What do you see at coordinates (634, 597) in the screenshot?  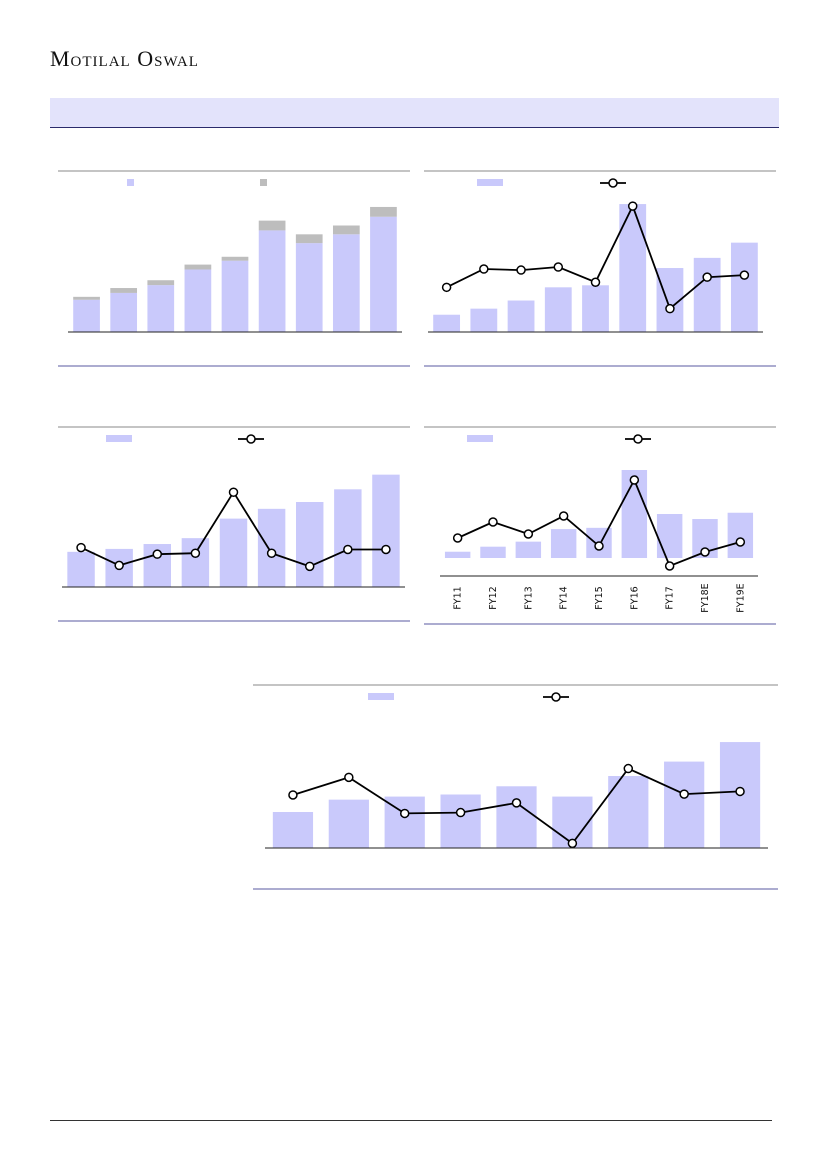 I see `x-tick-label: FY16` at bounding box center [634, 597].